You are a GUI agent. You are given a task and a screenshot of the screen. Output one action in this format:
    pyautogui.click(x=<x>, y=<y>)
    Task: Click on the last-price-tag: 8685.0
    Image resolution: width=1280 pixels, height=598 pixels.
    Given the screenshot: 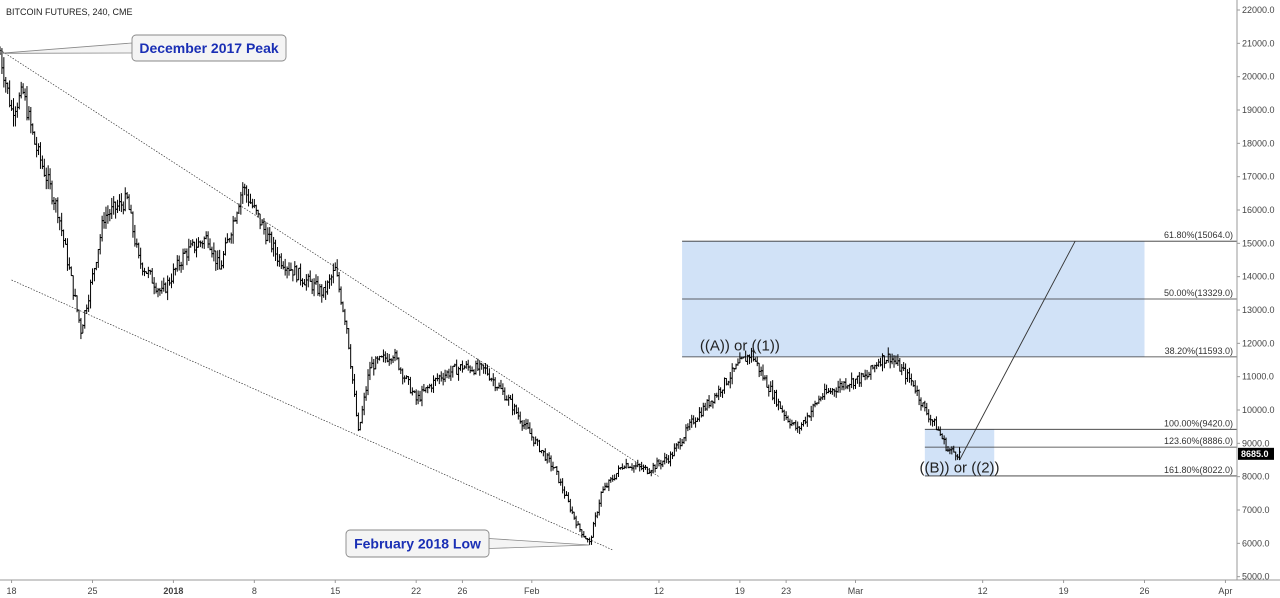 What is the action you would take?
    pyautogui.click(x=1256, y=453)
    